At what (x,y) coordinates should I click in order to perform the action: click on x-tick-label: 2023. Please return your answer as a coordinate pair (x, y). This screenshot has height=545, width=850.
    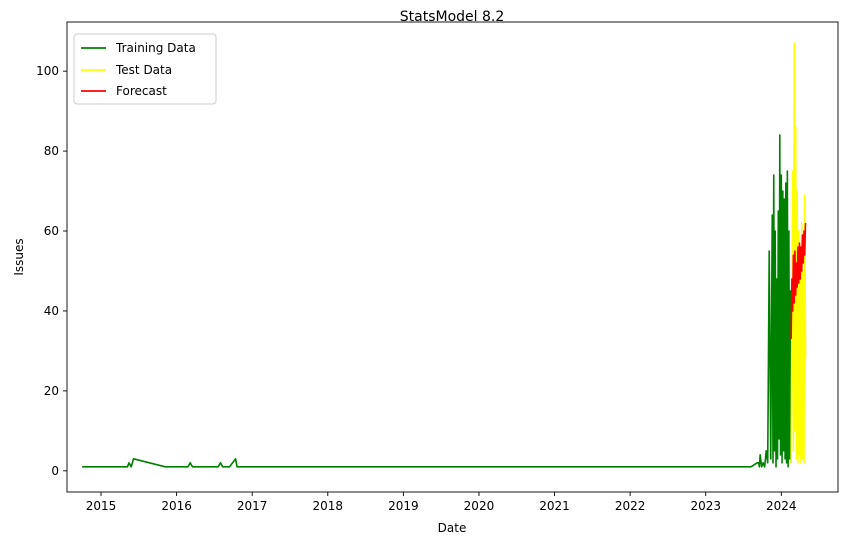
    Looking at the image, I should click on (705, 506).